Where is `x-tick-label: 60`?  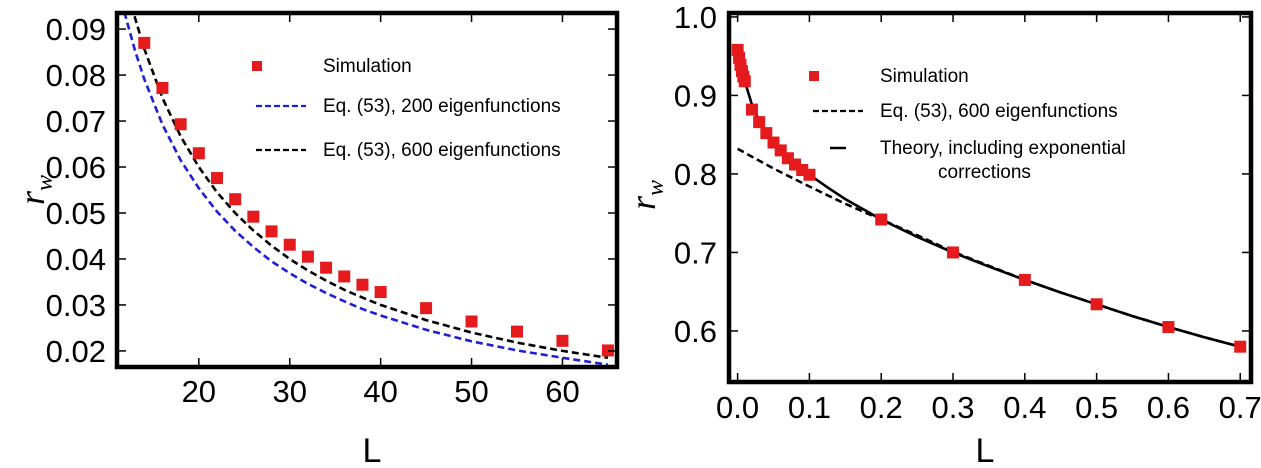
x-tick-label: 60 is located at coordinates (562, 391).